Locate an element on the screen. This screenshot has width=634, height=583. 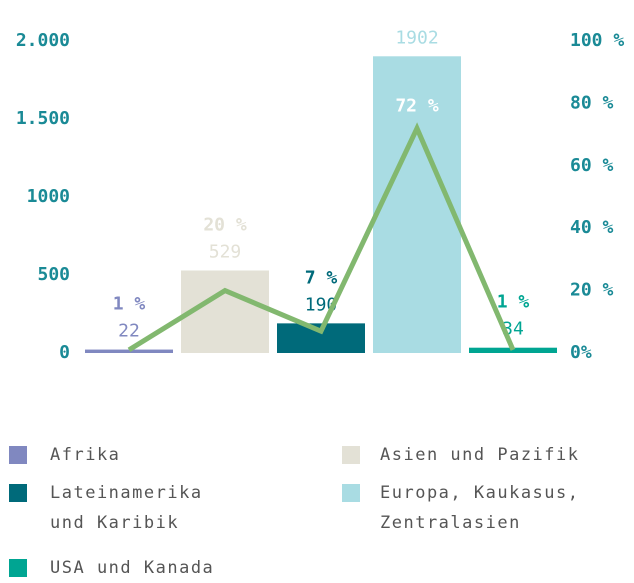
legend-label: Lateinamerika und Karibik is located at coordinates (126, 508).